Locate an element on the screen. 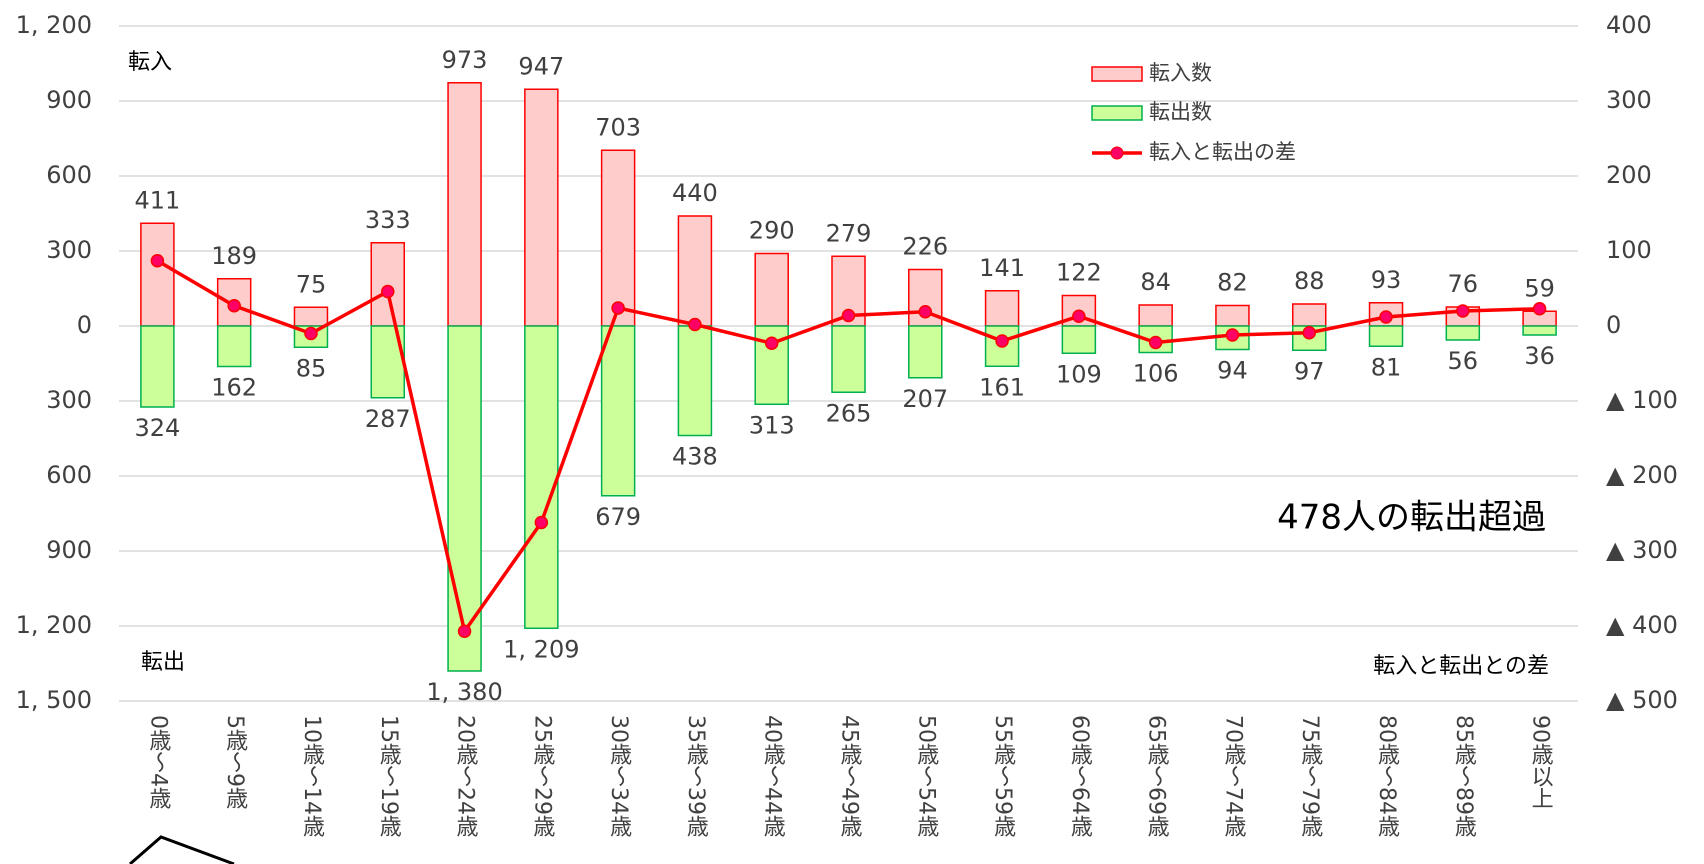  y2-tick-label: 100 is located at coordinates (1629, 250).